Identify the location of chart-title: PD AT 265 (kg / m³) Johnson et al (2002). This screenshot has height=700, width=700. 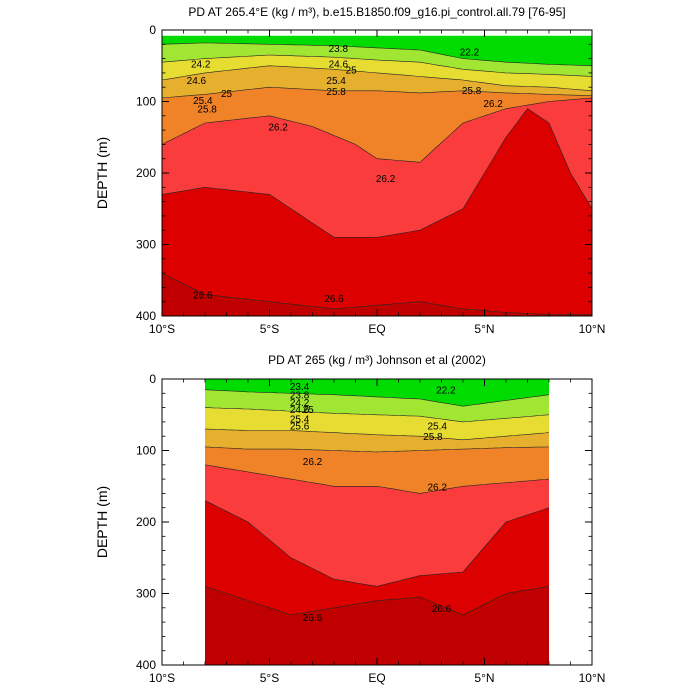
(377, 360).